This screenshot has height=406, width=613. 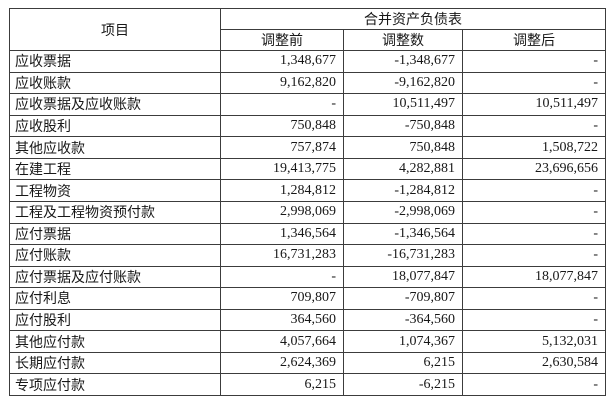 What do you see at coordinates (115, 61) in the screenshot?
I see `row-label: 应收票据` at bounding box center [115, 61].